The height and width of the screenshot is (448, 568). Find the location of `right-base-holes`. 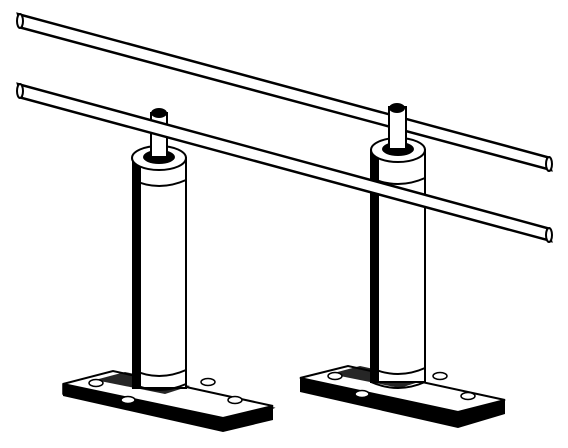

right-base-holes is located at coordinates (401, 386).